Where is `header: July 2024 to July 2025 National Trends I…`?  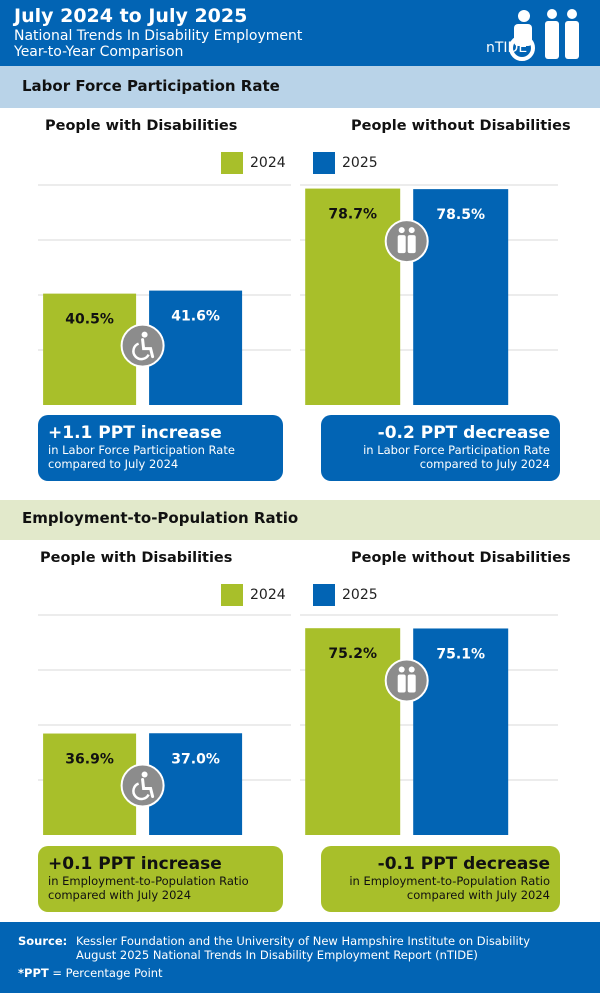 header: July 2024 to July 2025 National Trends I… is located at coordinates (300, 33).